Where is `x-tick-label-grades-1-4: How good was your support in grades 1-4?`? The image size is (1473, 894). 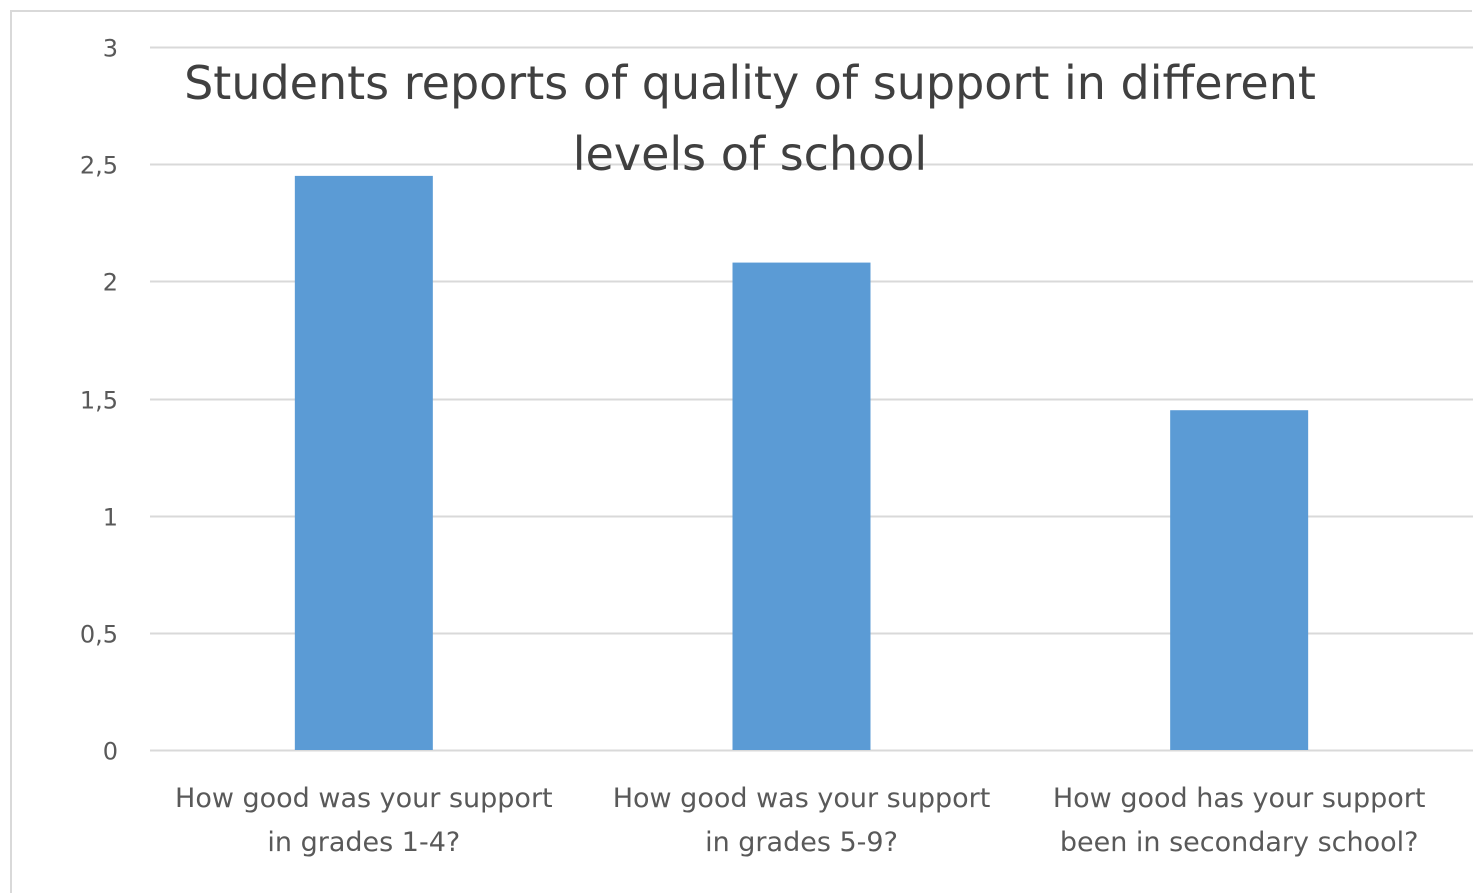 x-tick-label-grades-1-4: How good was your support in grades 1-4? is located at coordinates (364, 821).